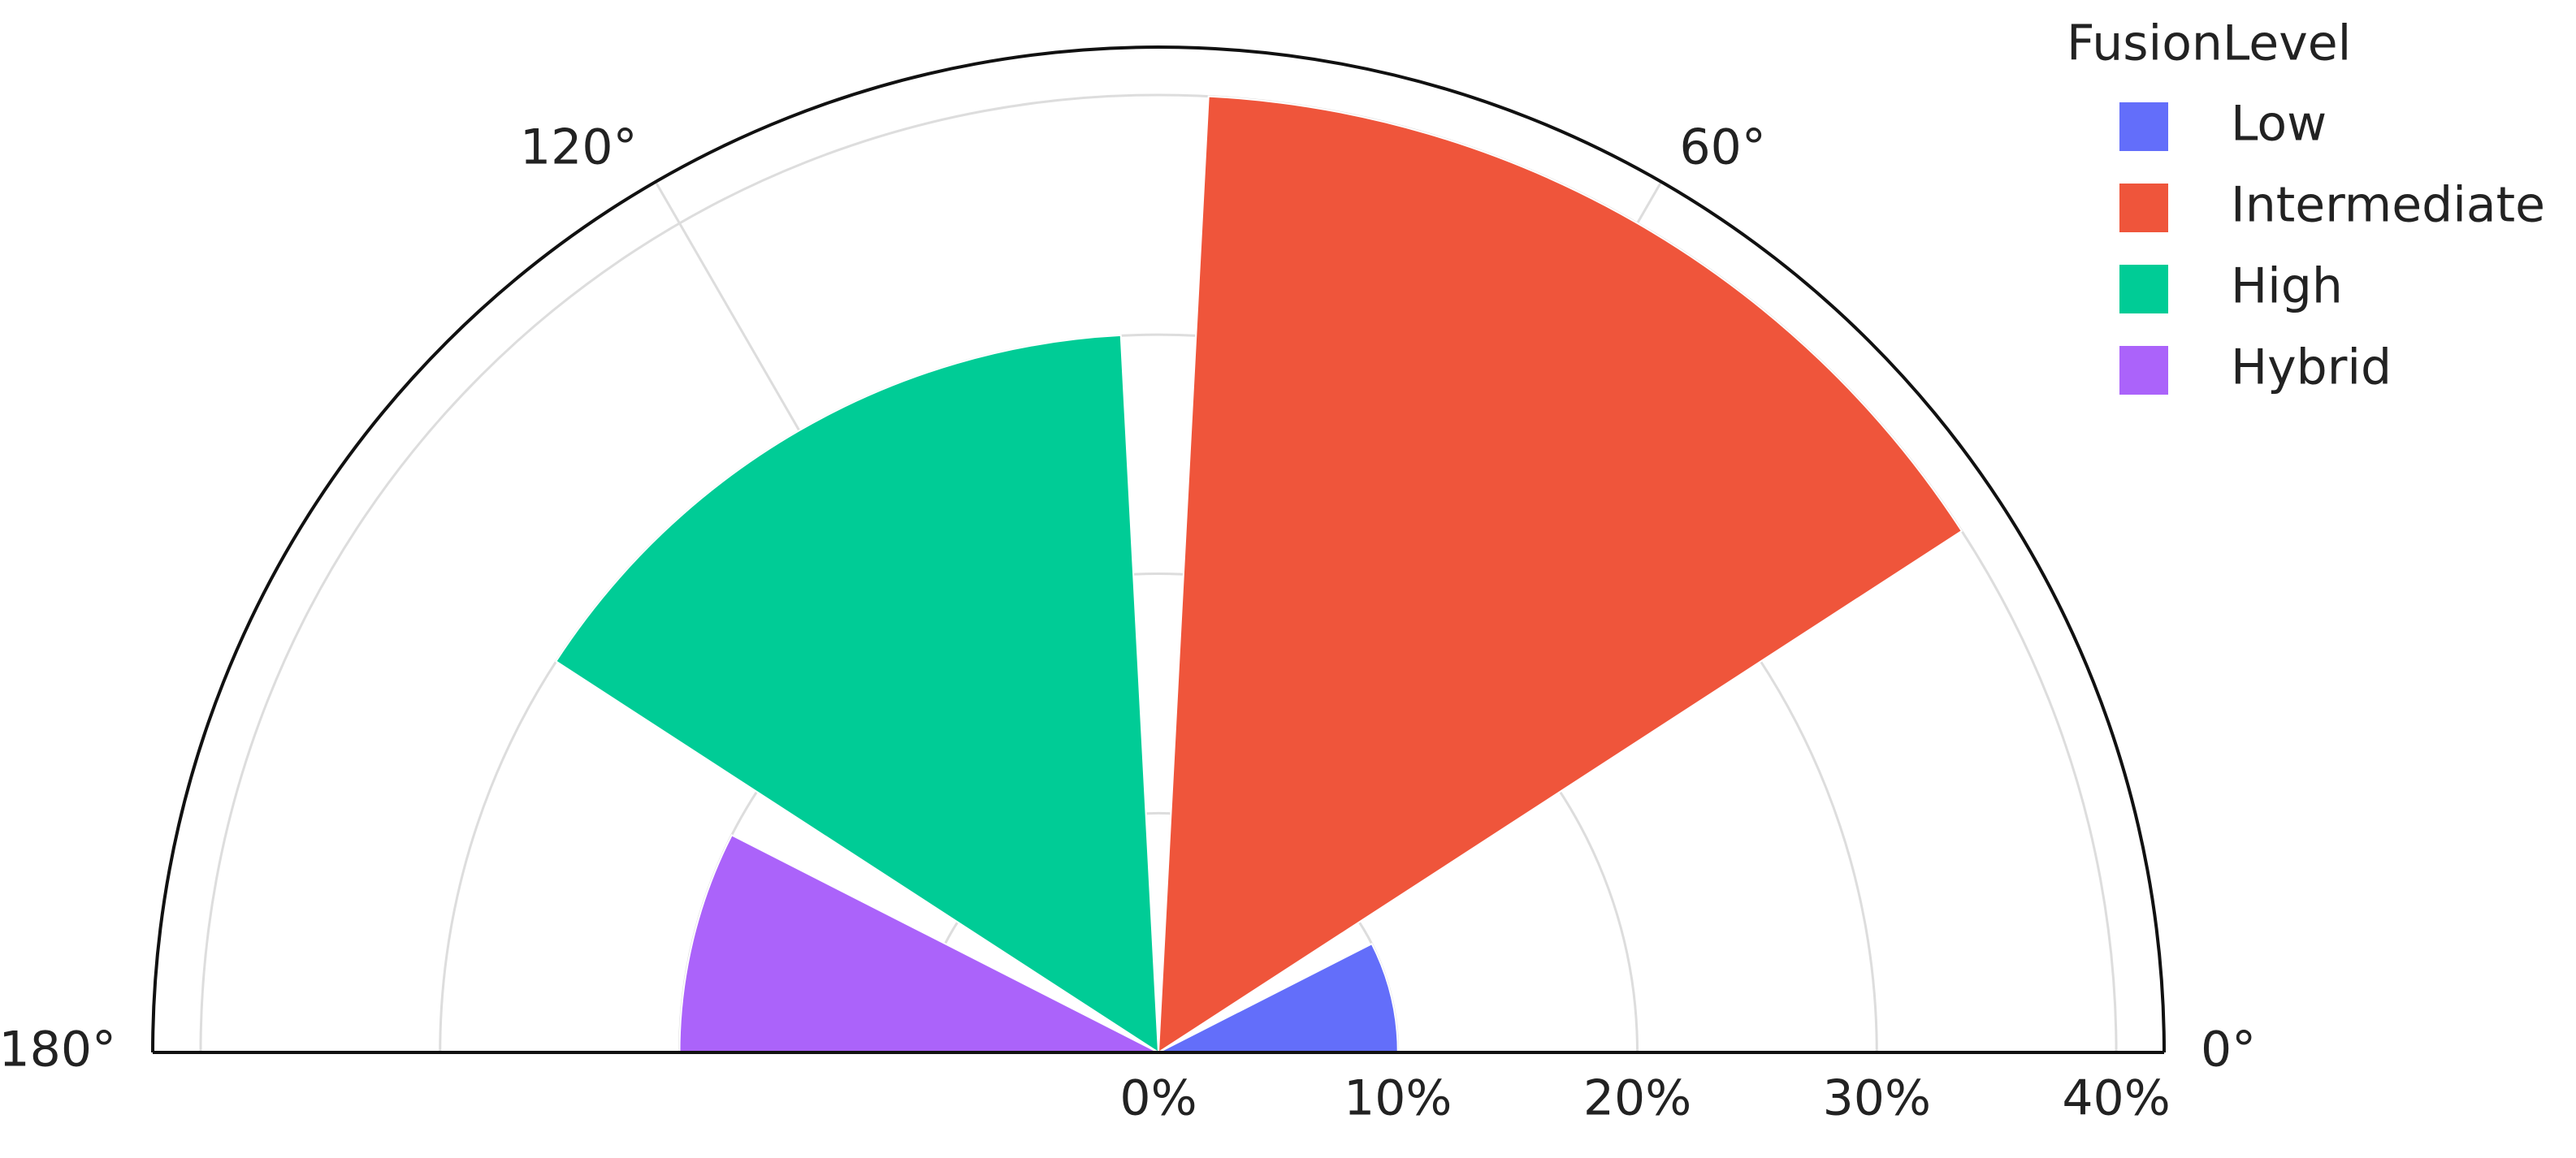  Describe the element at coordinates (58, 1050) in the screenshot. I see `theta-tick-label: 180°` at that location.